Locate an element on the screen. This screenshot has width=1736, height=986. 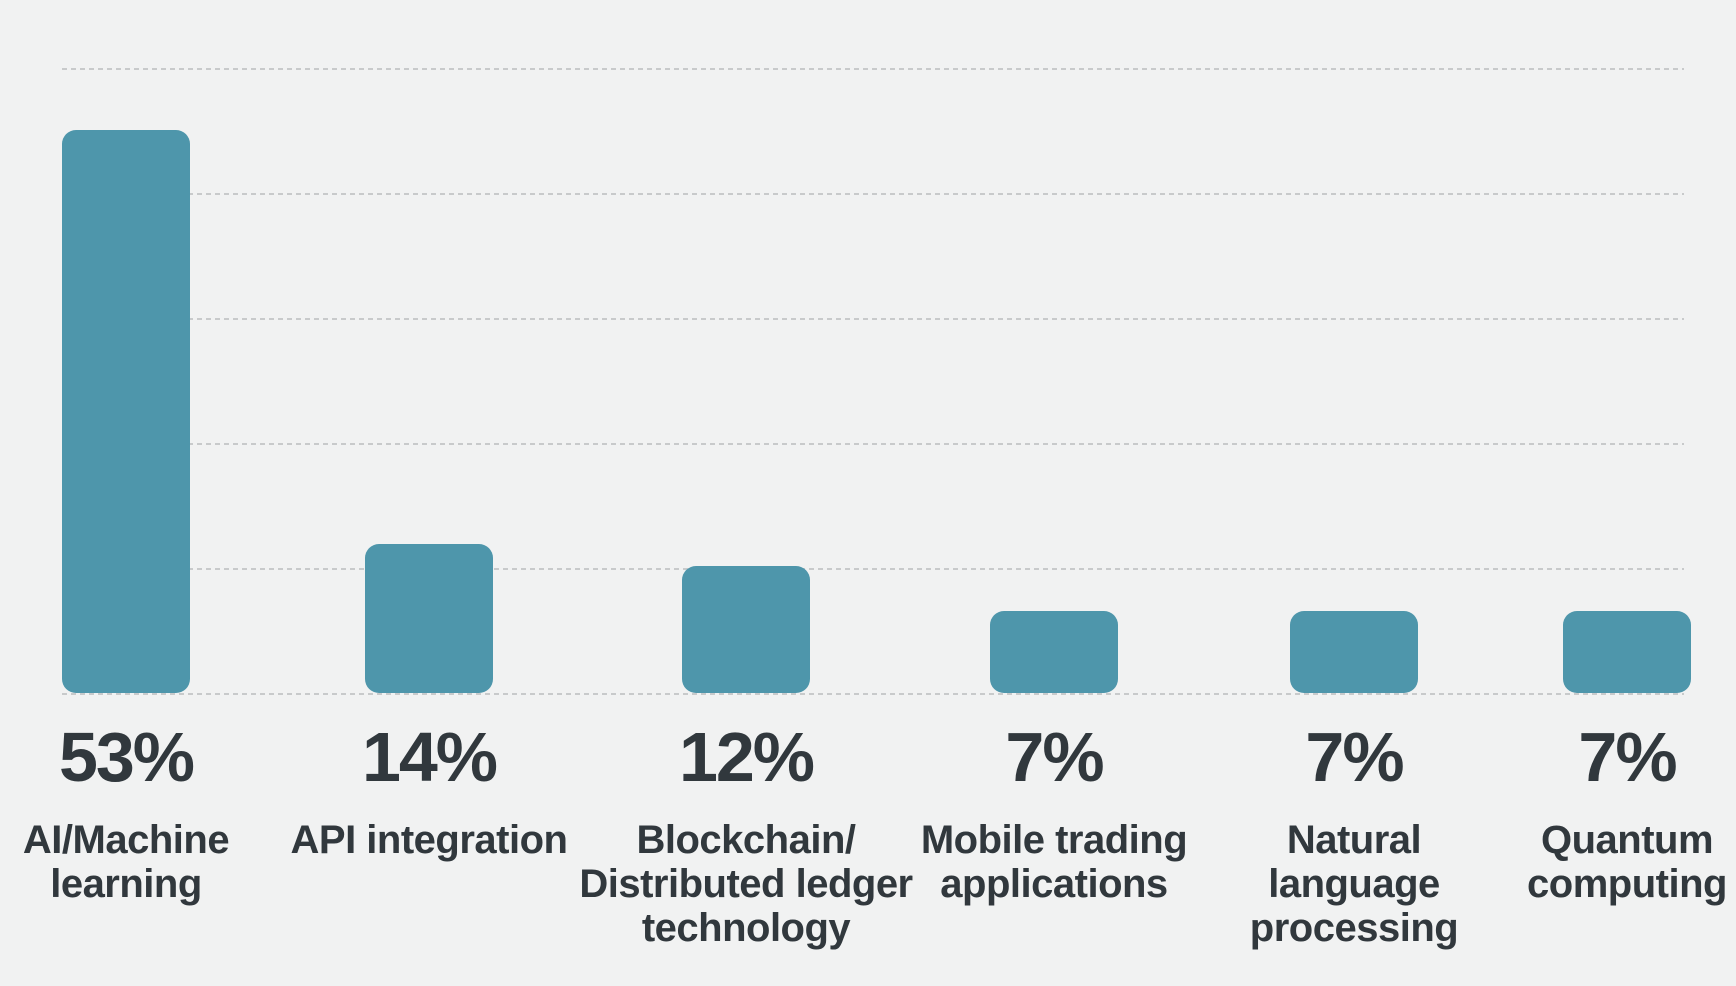
value-label-api-integration: 14% is located at coordinates (429, 757).